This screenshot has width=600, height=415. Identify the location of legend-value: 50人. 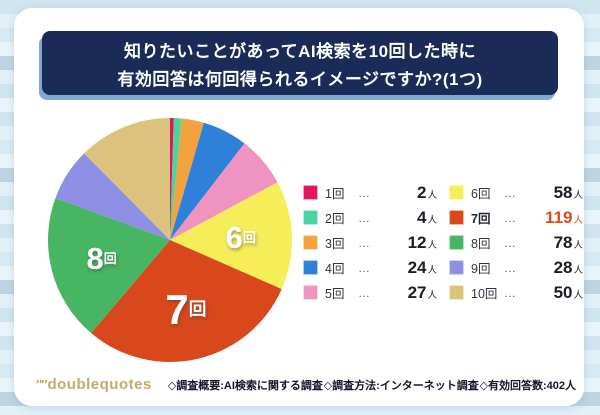
(568, 292).